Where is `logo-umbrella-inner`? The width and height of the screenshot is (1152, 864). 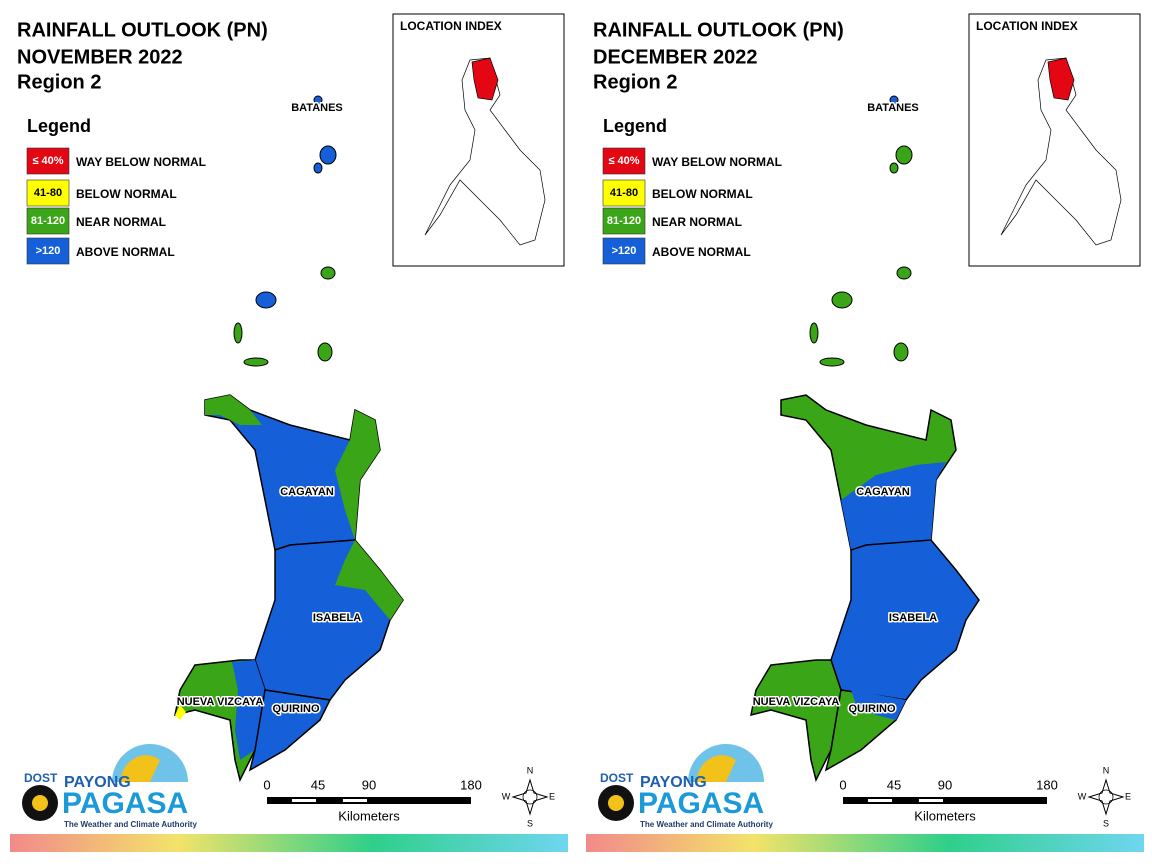
logo-umbrella-inner is located at coordinates (716, 768).